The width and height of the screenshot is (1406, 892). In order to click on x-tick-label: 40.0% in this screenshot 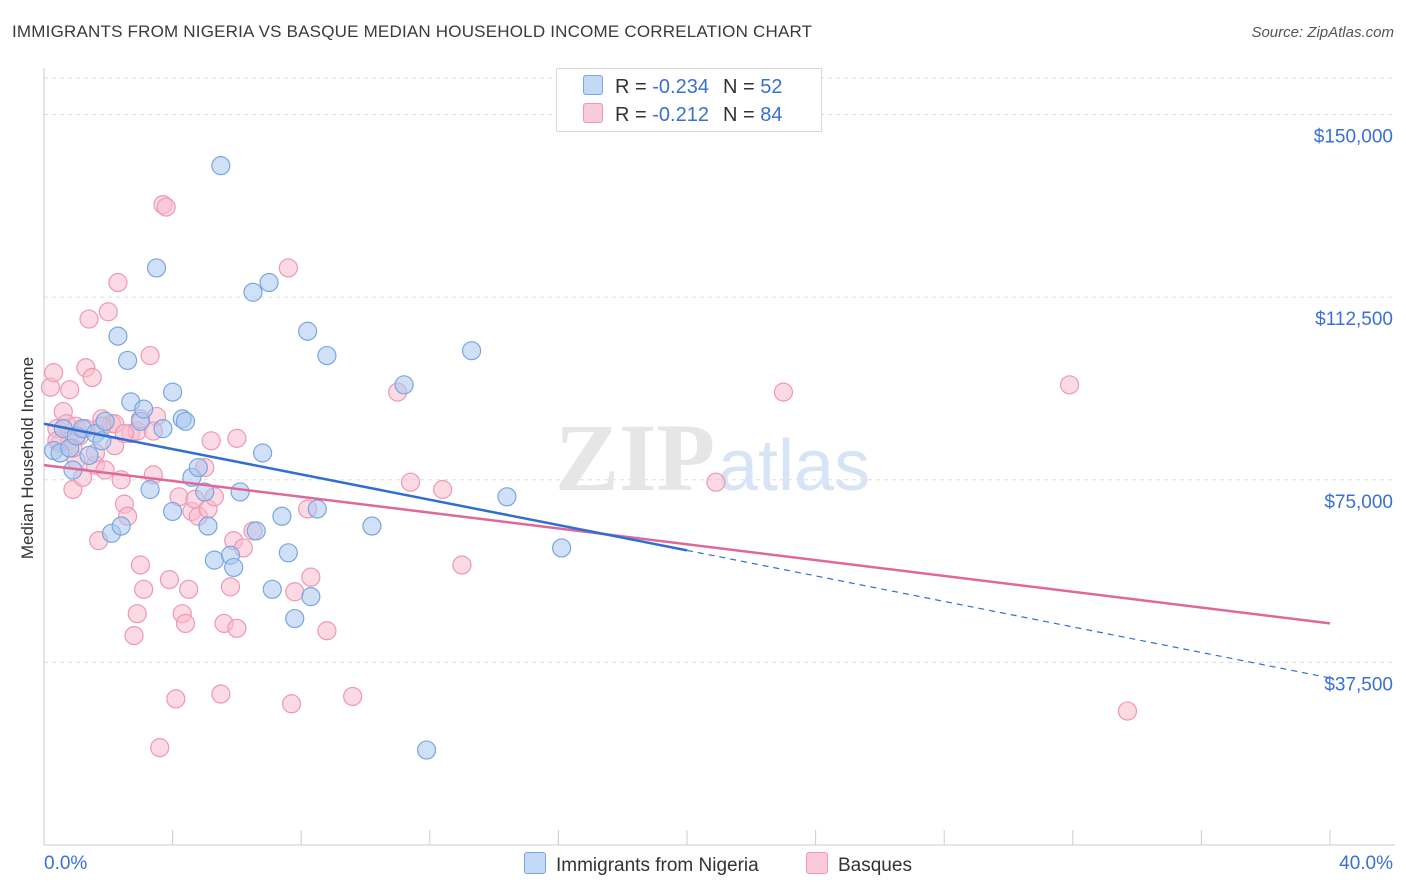, I will do `click(1366, 863)`.